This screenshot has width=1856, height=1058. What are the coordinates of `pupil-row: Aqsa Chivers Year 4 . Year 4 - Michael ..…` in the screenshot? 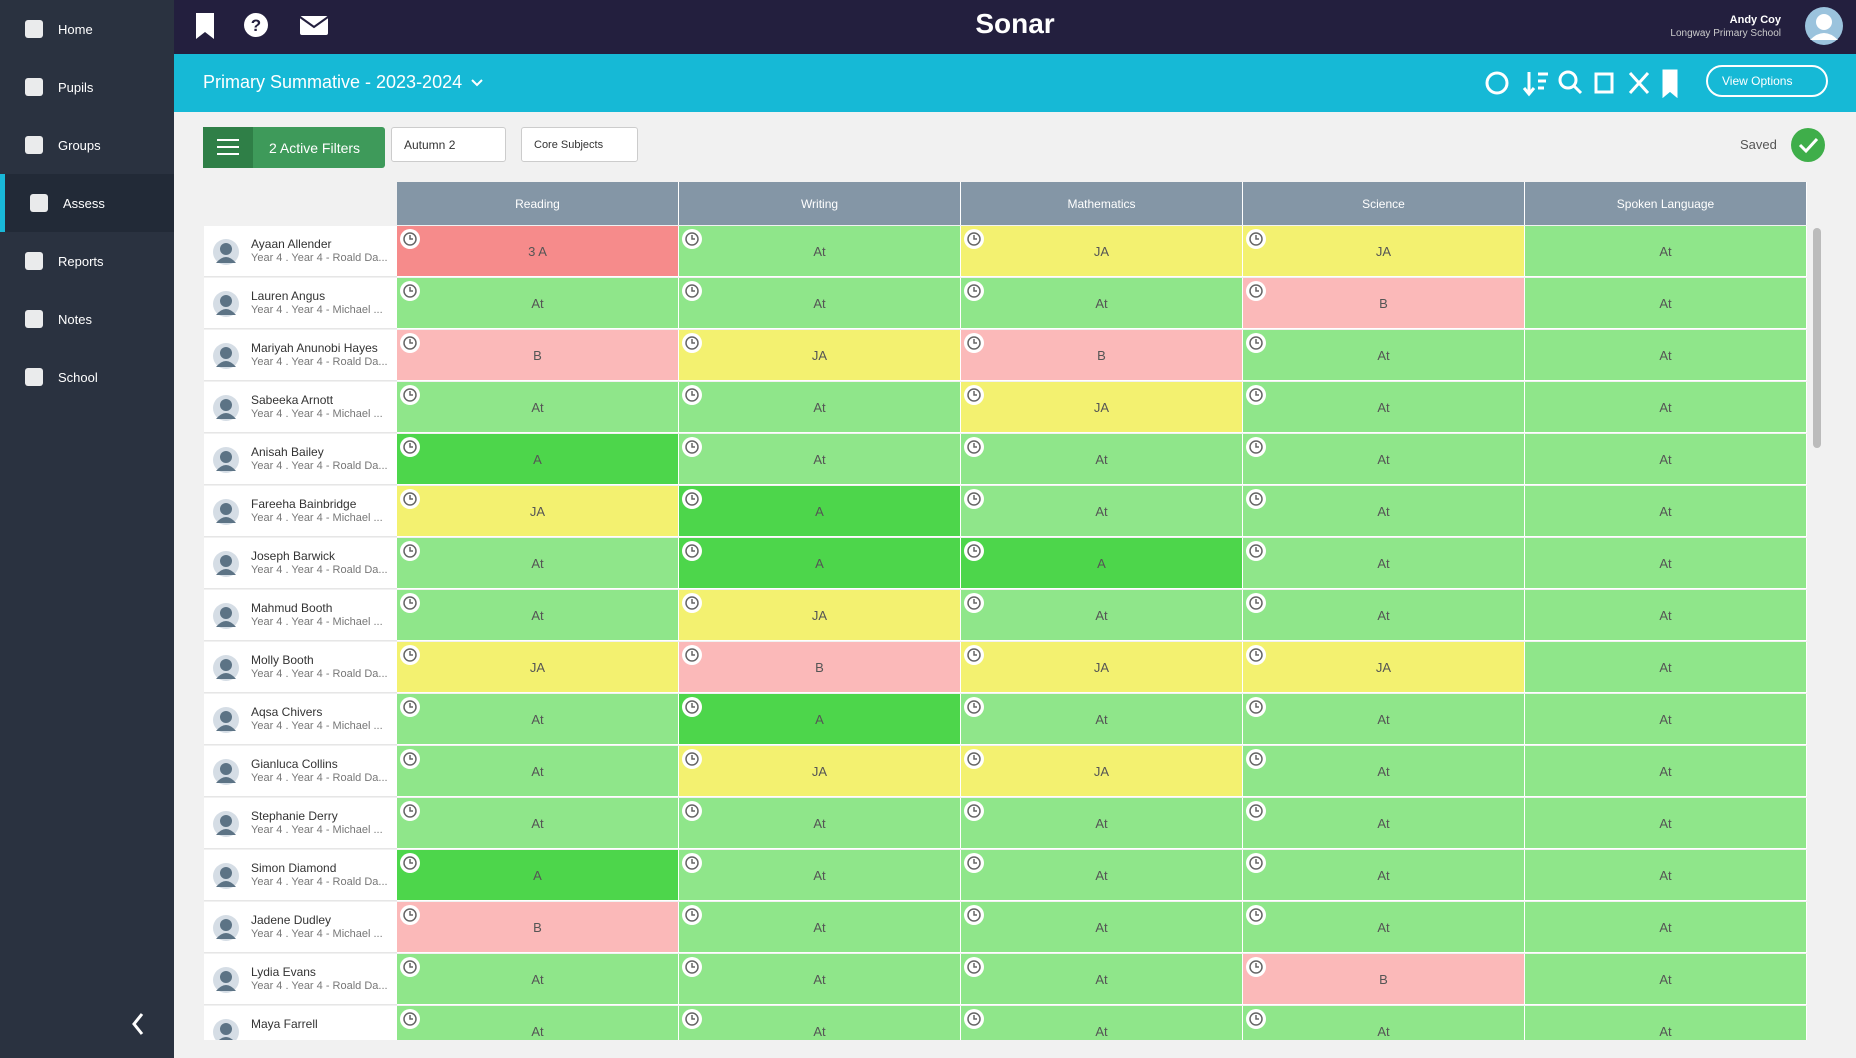 It's located at (300, 719).